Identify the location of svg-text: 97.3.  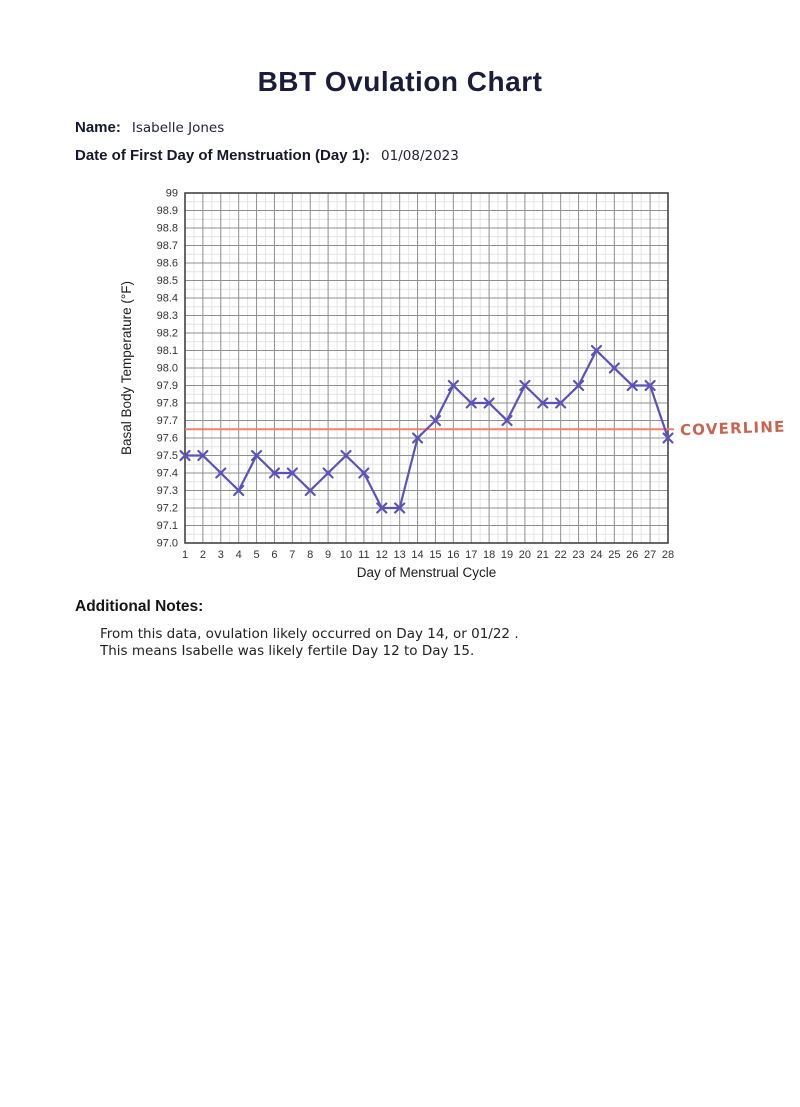
(167, 491).